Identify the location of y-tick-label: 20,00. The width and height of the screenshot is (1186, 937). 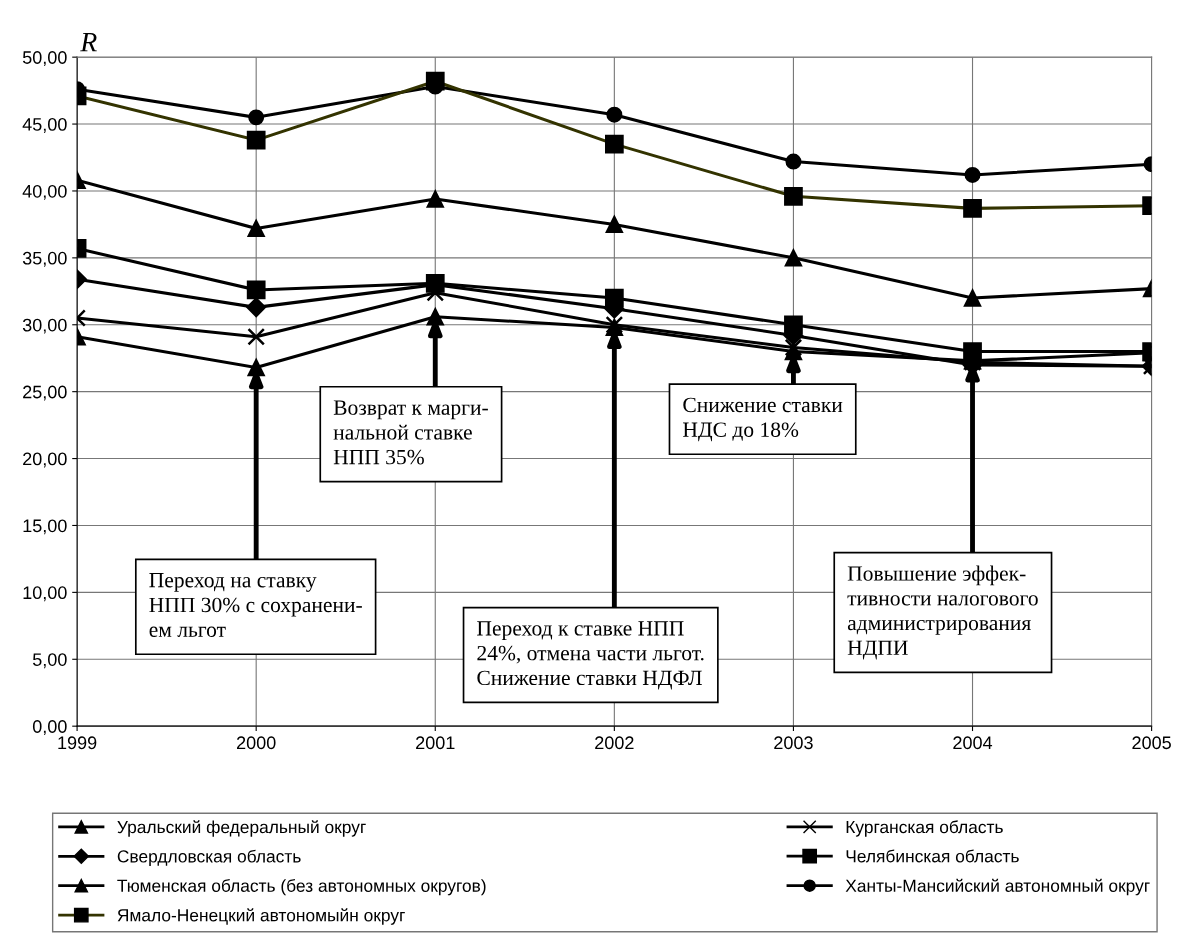
(45, 460).